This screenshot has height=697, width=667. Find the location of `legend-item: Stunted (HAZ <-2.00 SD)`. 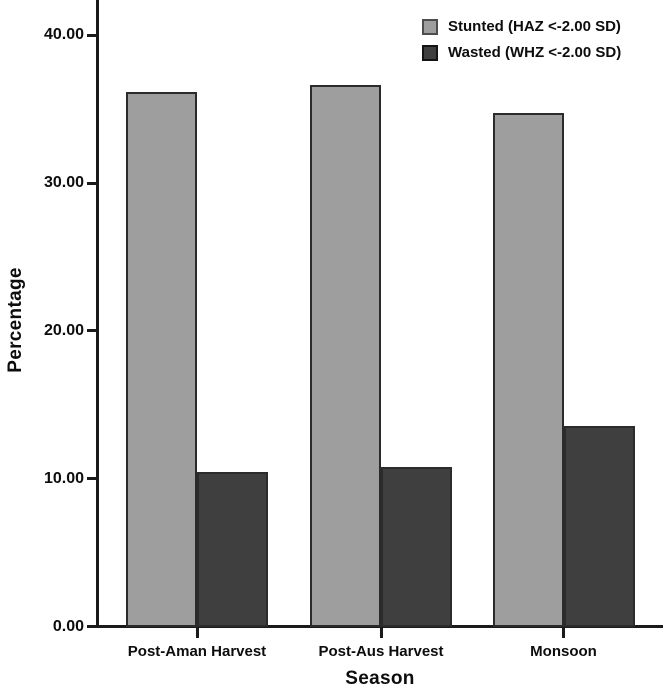

legend-item: Stunted (HAZ <-2.00 SD) is located at coordinates (521, 26).